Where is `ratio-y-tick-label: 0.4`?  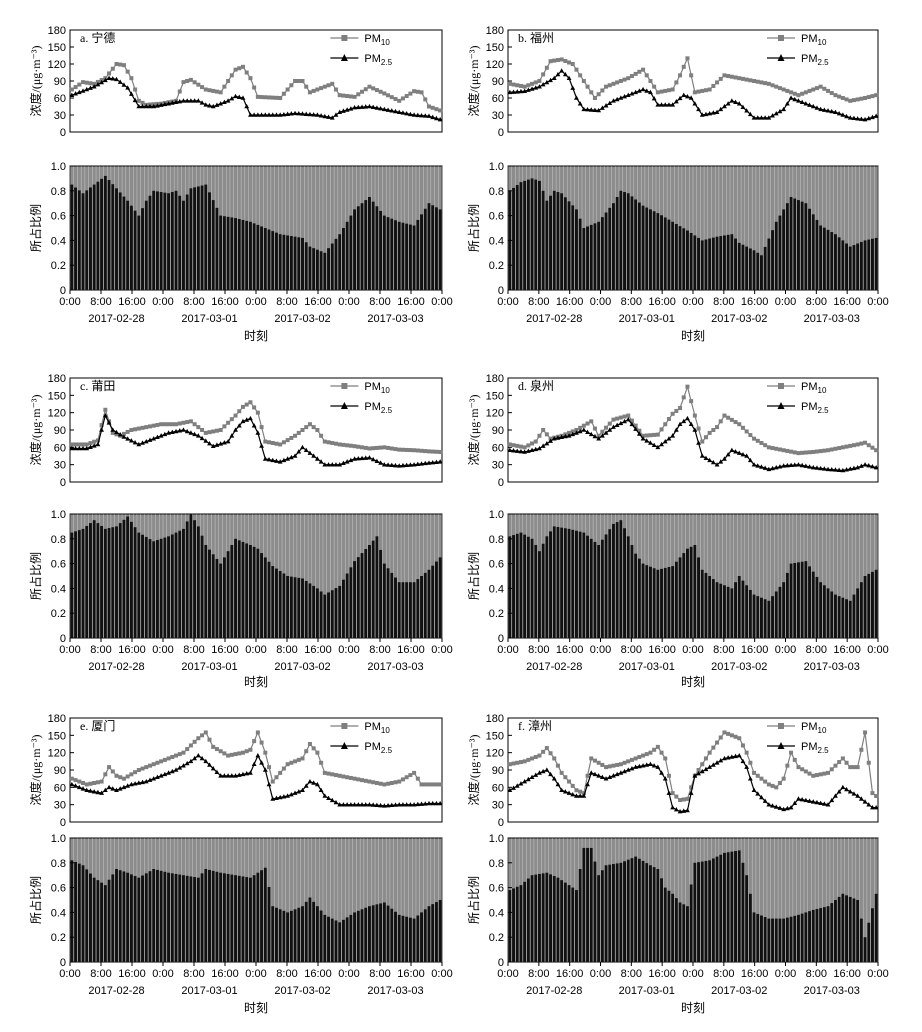 ratio-y-tick-label: 0.4 is located at coordinates (58, 913).